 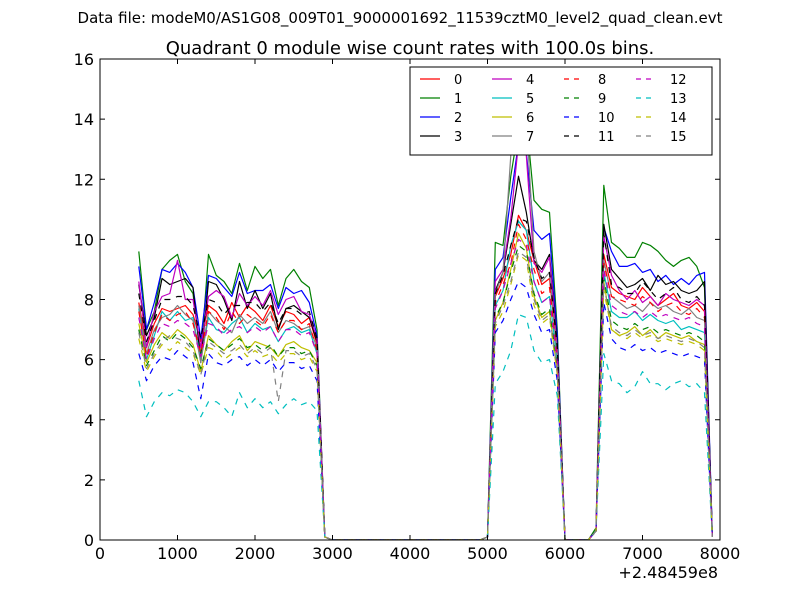 What do you see at coordinates (89, 360) in the screenshot?
I see `y-tick-label: 6` at bounding box center [89, 360].